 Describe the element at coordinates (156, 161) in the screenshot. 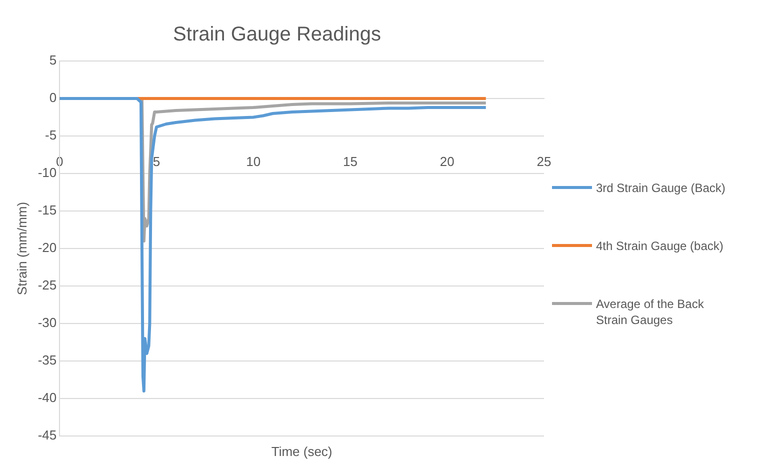

I see `x-tick-label: 5` at that location.